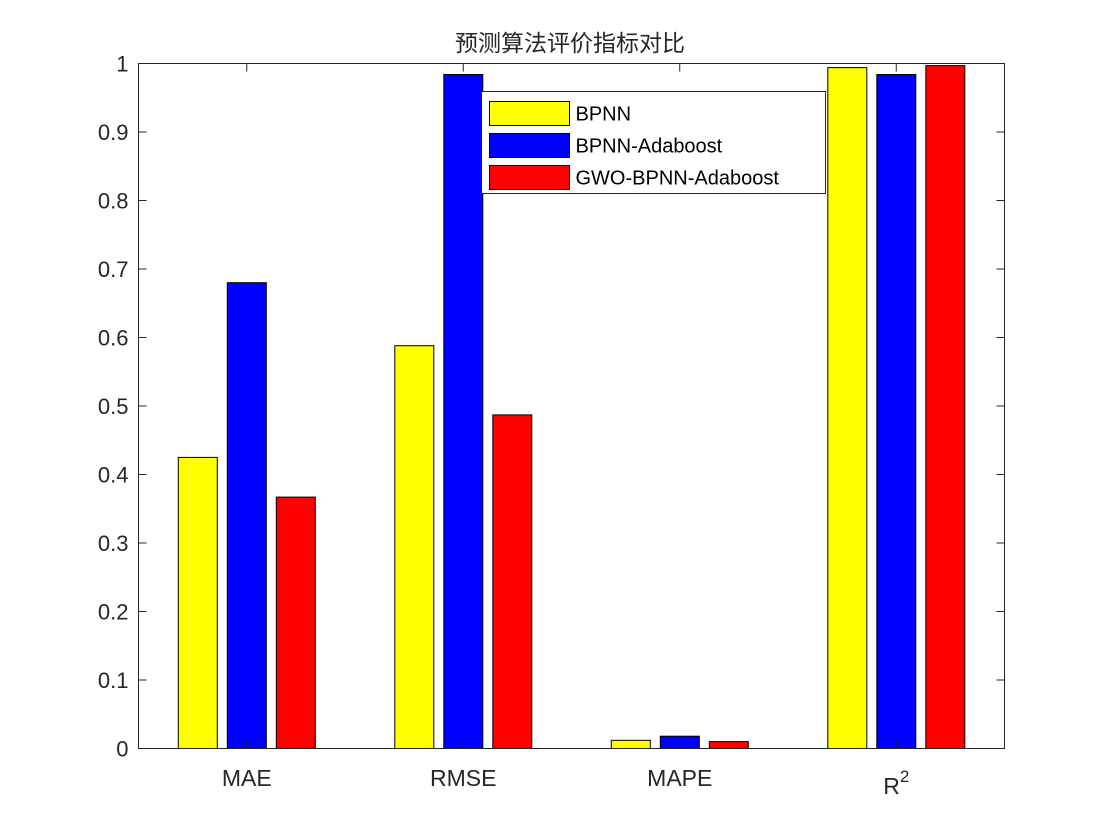 The width and height of the screenshot is (1106, 836). What do you see at coordinates (728, 745) in the screenshot?
I see `bar-gwo-bpnn-adaboost-mape` at bounding box center [728, 745].